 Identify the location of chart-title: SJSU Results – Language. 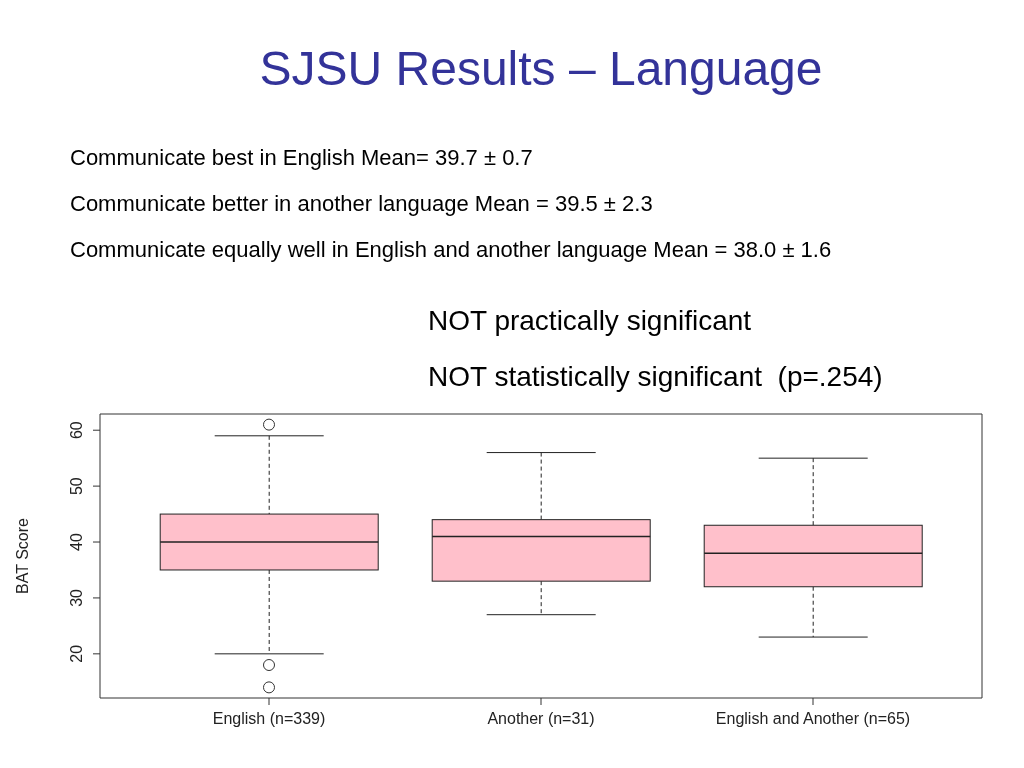
(541, 69).